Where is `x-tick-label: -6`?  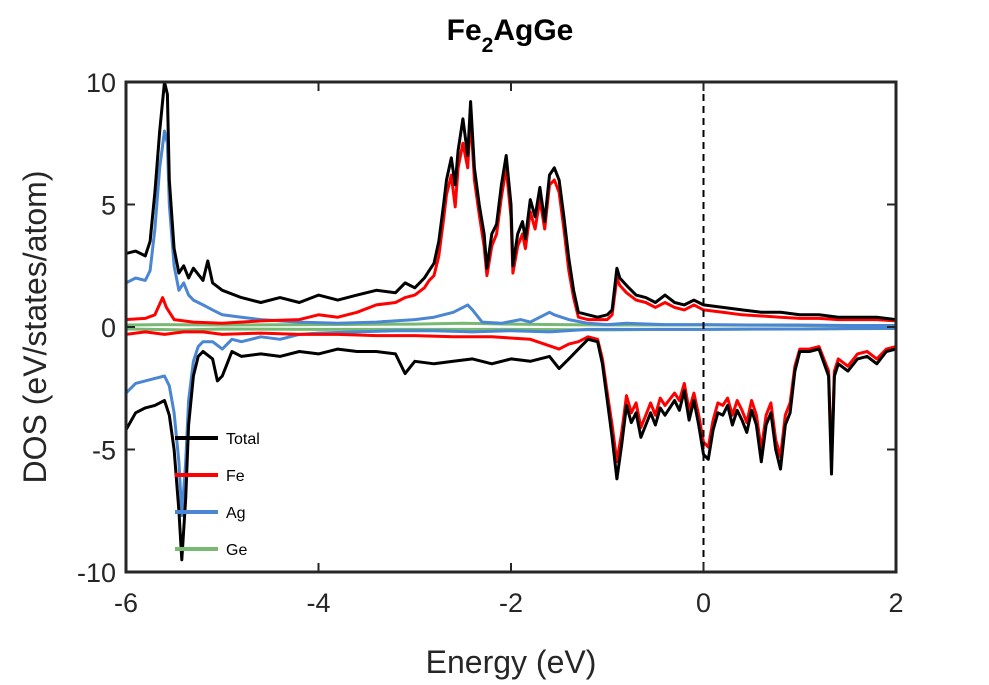 x-tick-label: -6 is located at coordinates (126, 603).